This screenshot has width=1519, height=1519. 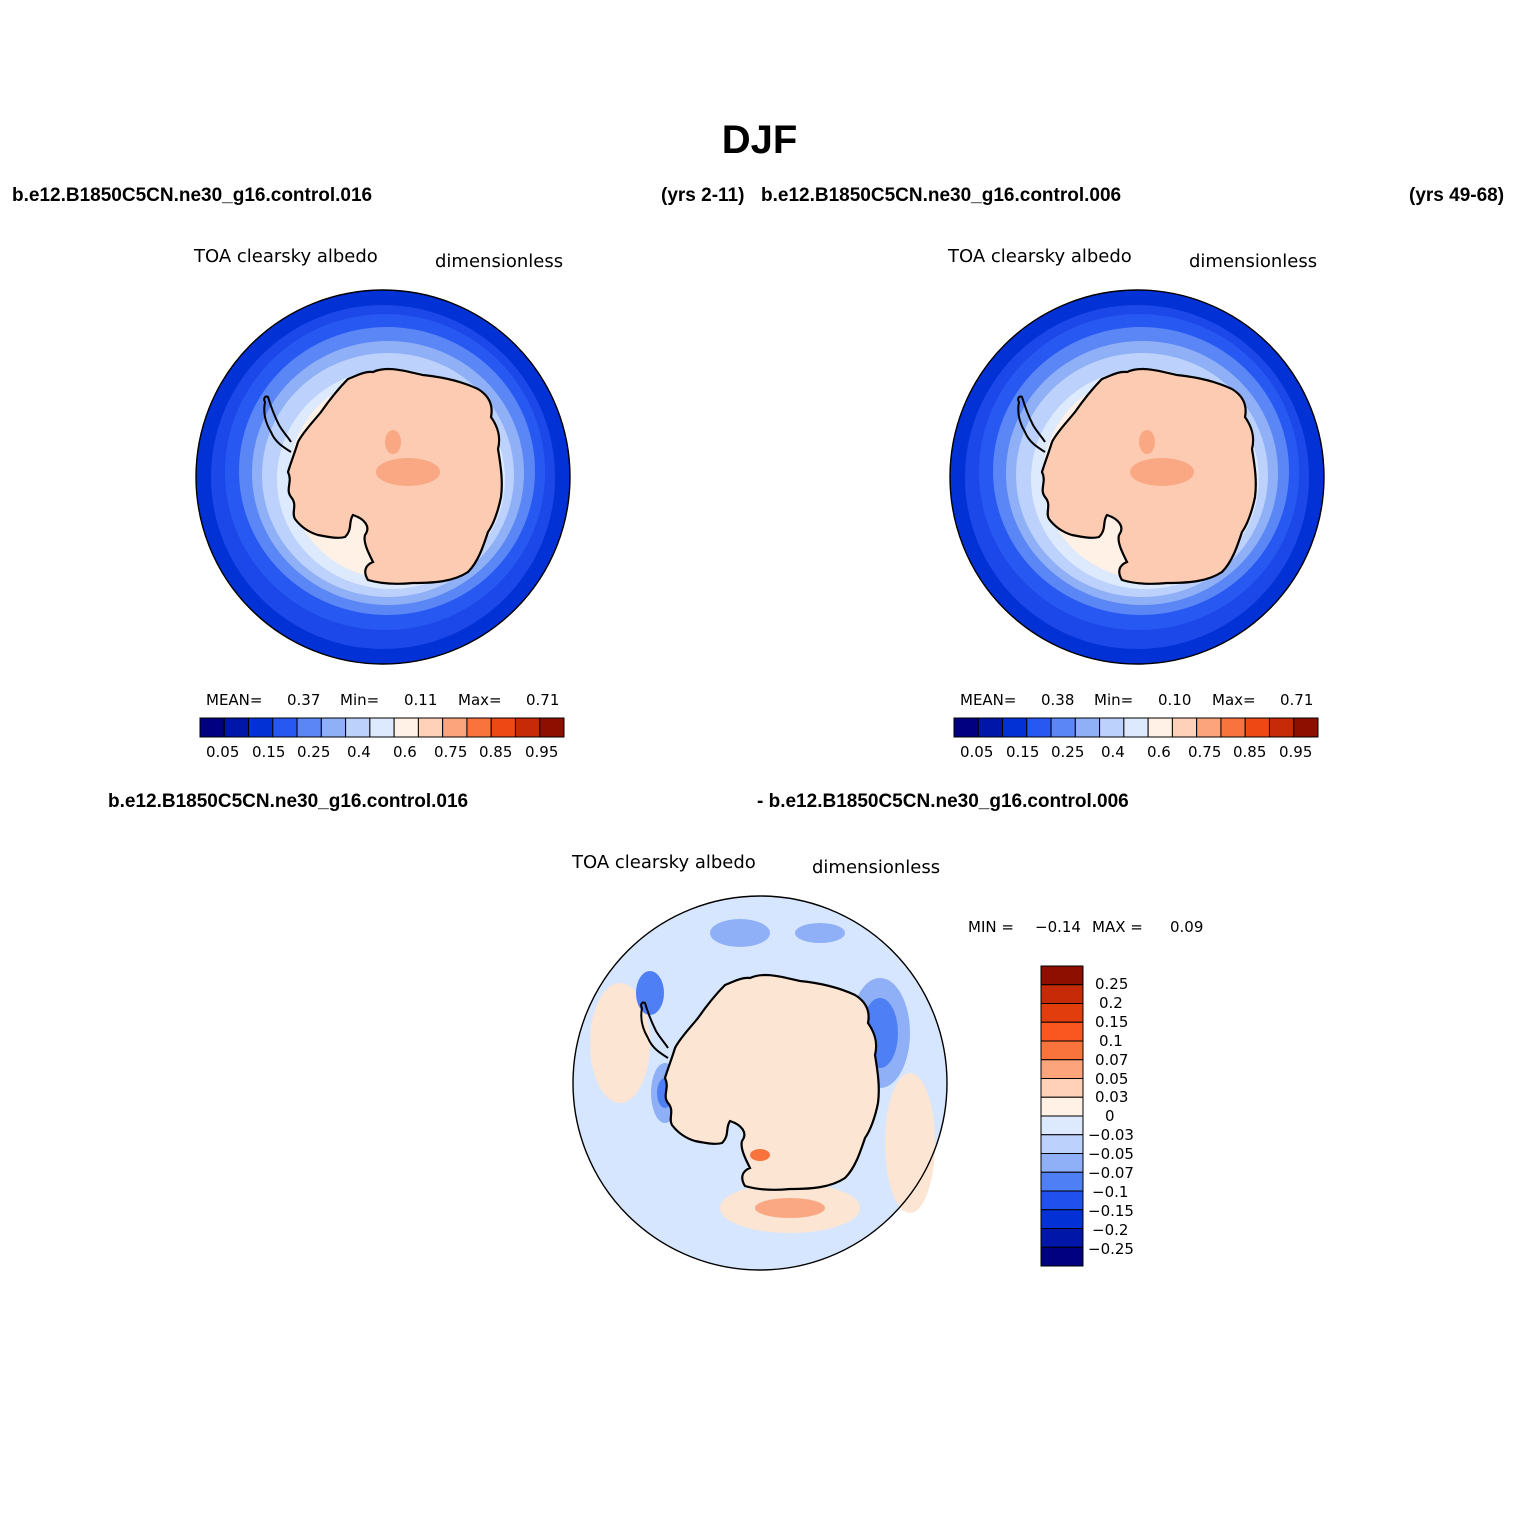 What do you see at coordinates (991, 927) in the screenshot?
I see `panel3-min-label: MIN =` at bounding box center [991, 927].